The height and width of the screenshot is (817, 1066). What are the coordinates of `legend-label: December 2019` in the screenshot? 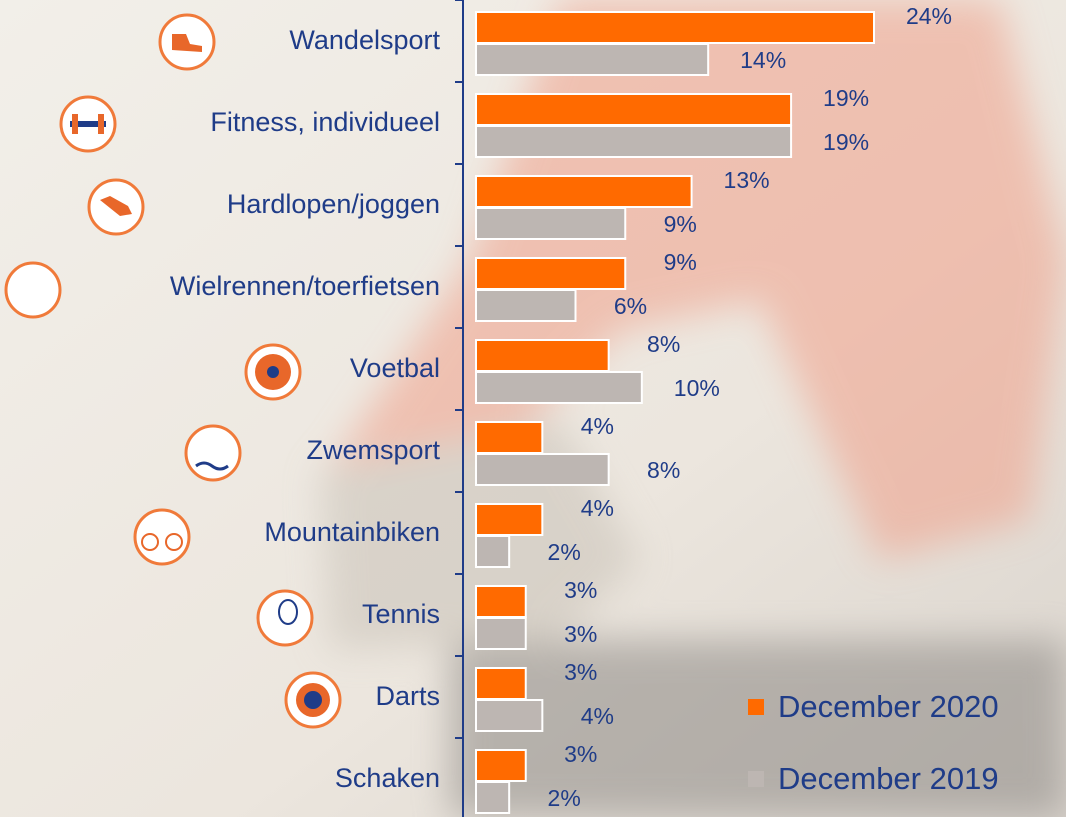 It's located at (888, 778).